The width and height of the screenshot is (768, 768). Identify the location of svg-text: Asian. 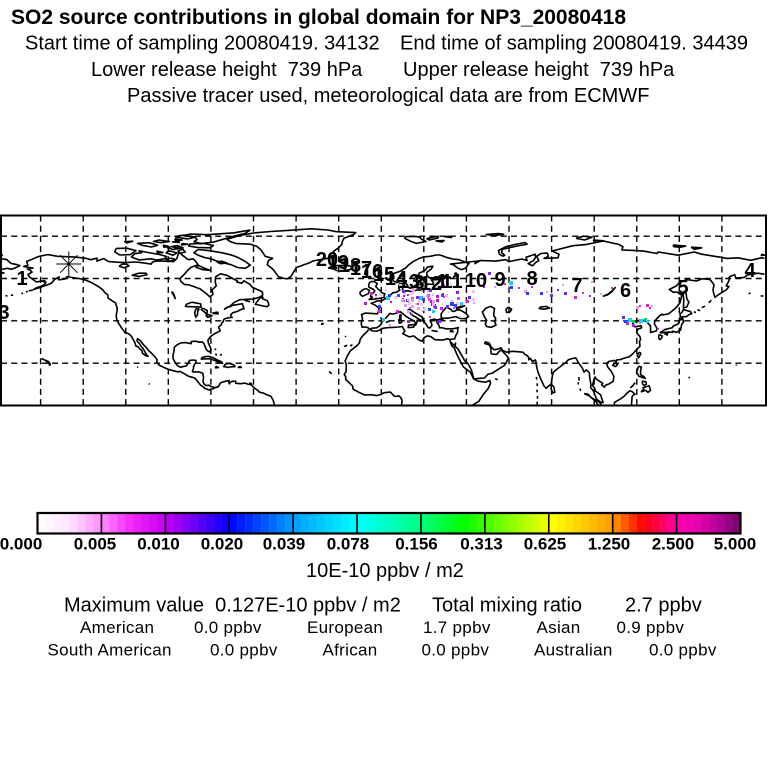
(559, 627).